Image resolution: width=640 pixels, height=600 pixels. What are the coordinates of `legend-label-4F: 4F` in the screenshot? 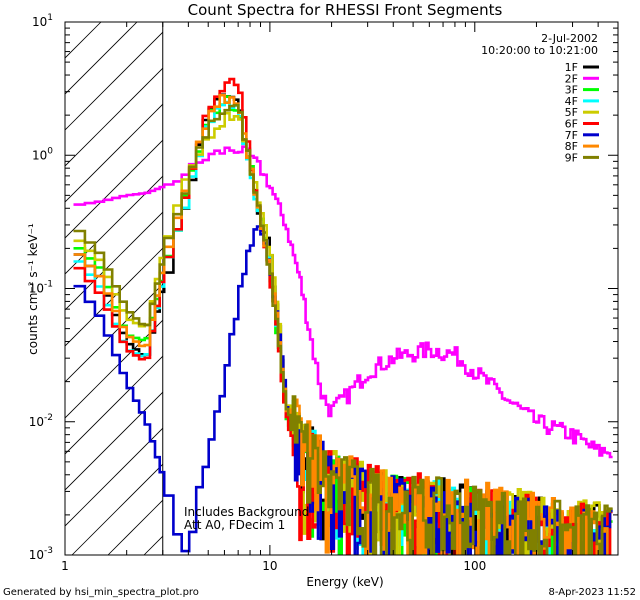 It's located at (571, 101).